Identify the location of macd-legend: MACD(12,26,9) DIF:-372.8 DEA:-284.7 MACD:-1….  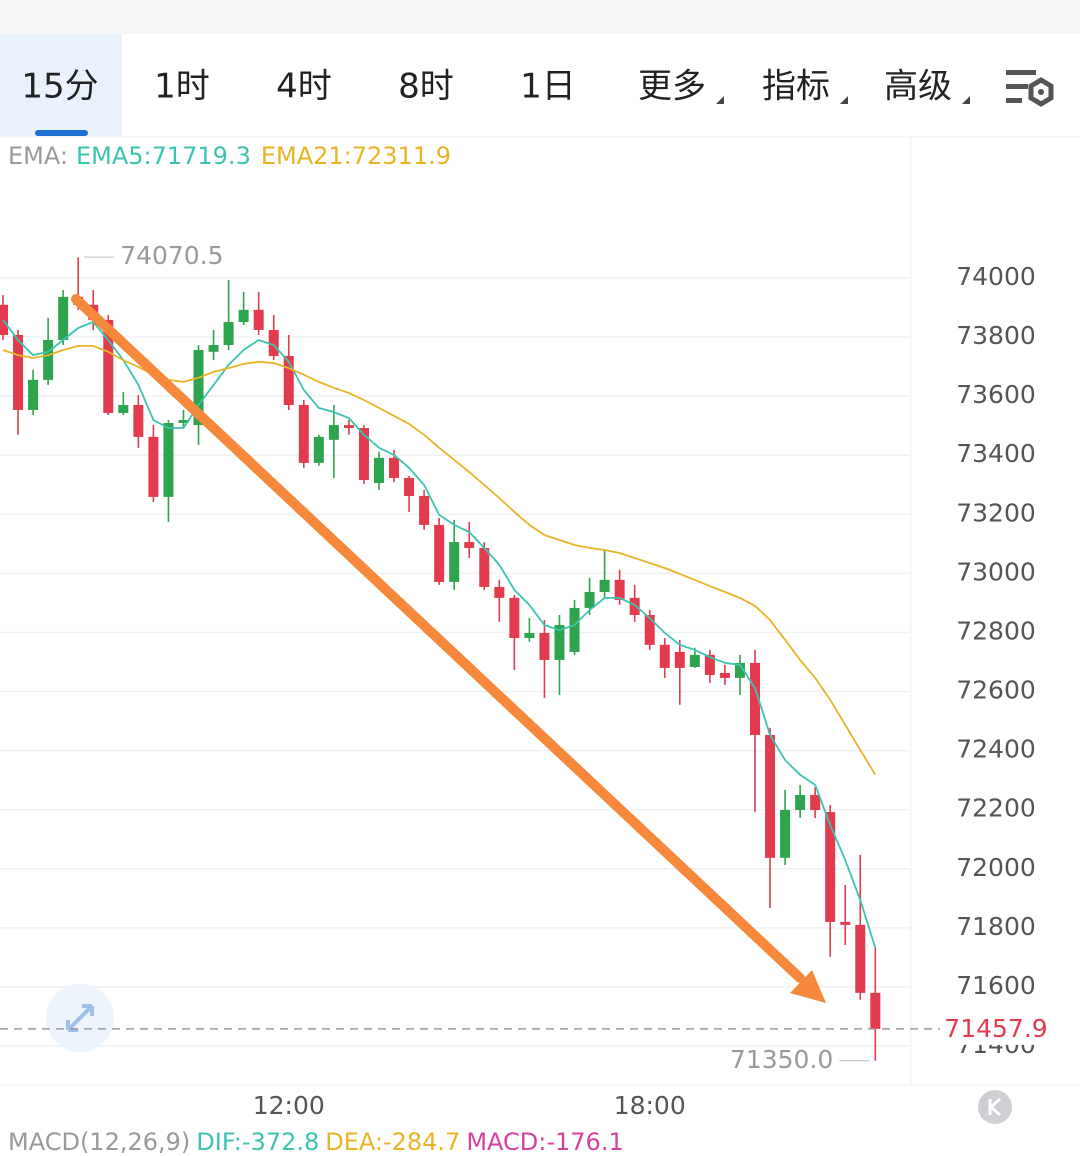
(316, 1142).